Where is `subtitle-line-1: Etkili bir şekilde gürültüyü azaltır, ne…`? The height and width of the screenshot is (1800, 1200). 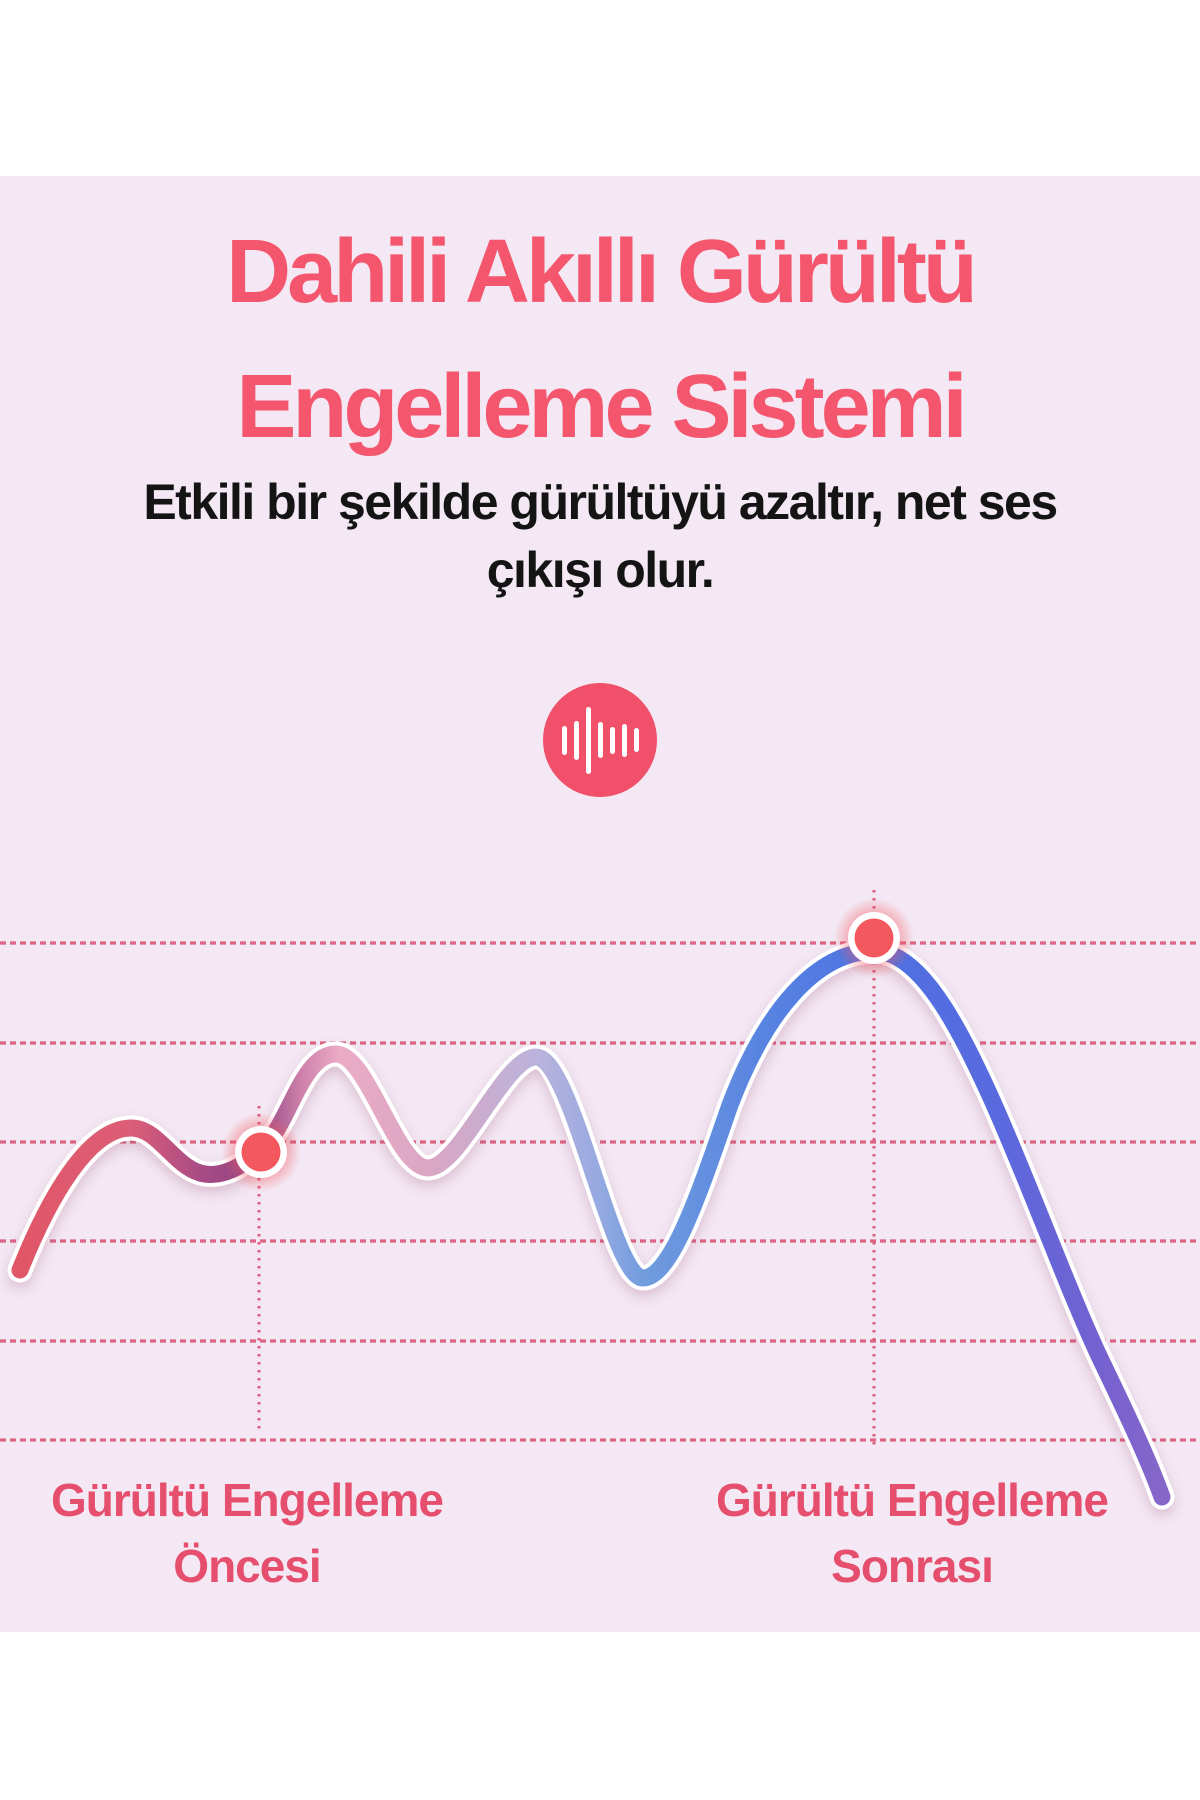
subtitle-line-1: Etkili bir şekilde gürültüyü azaltır, ne… is located at coordinates (600, 502).